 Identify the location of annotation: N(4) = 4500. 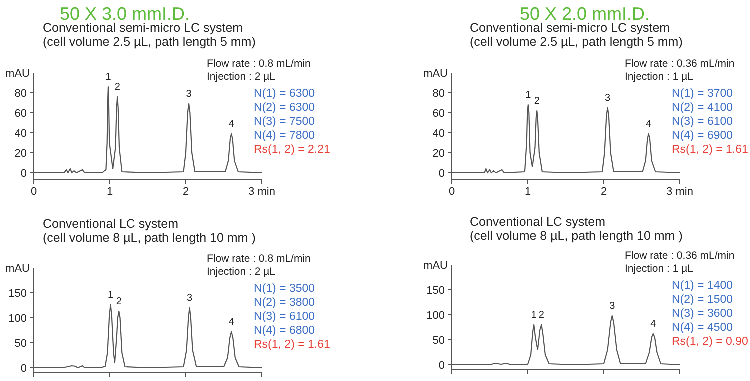
(703, 328).